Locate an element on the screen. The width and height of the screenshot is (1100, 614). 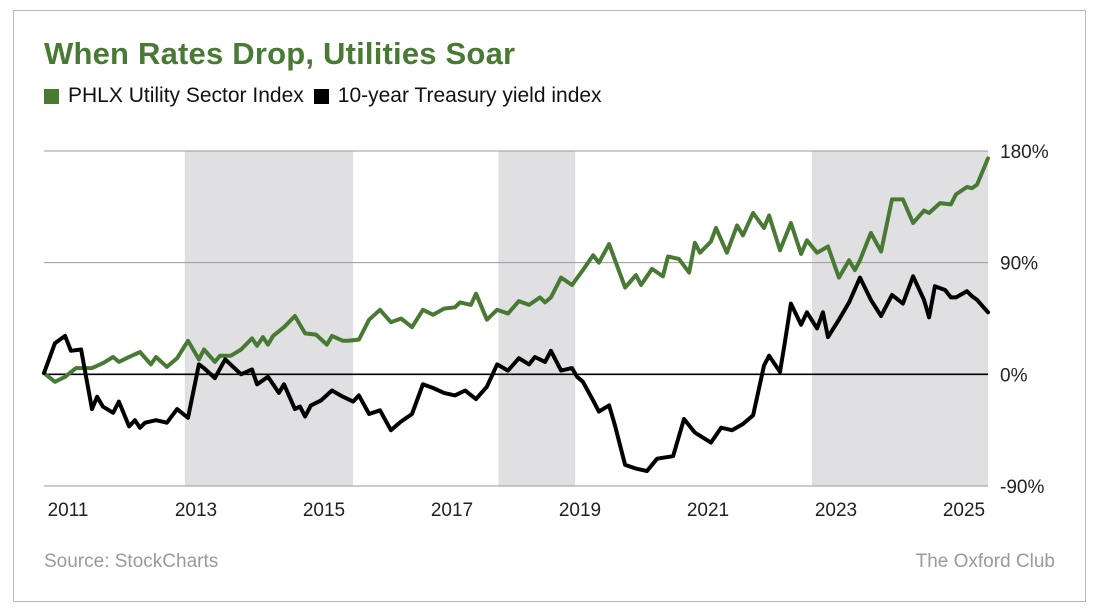
legend-label-treasury: 10-year Treasury yield index is located at coordinates (469, 95).